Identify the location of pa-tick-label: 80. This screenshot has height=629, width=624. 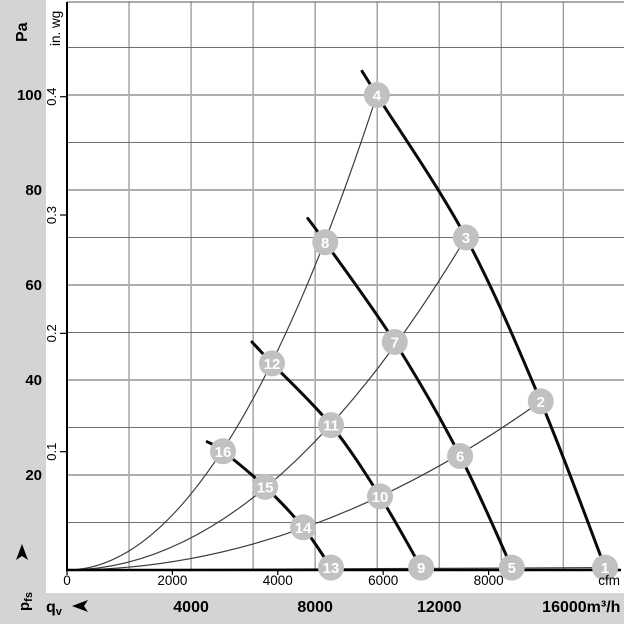
(33, 190).